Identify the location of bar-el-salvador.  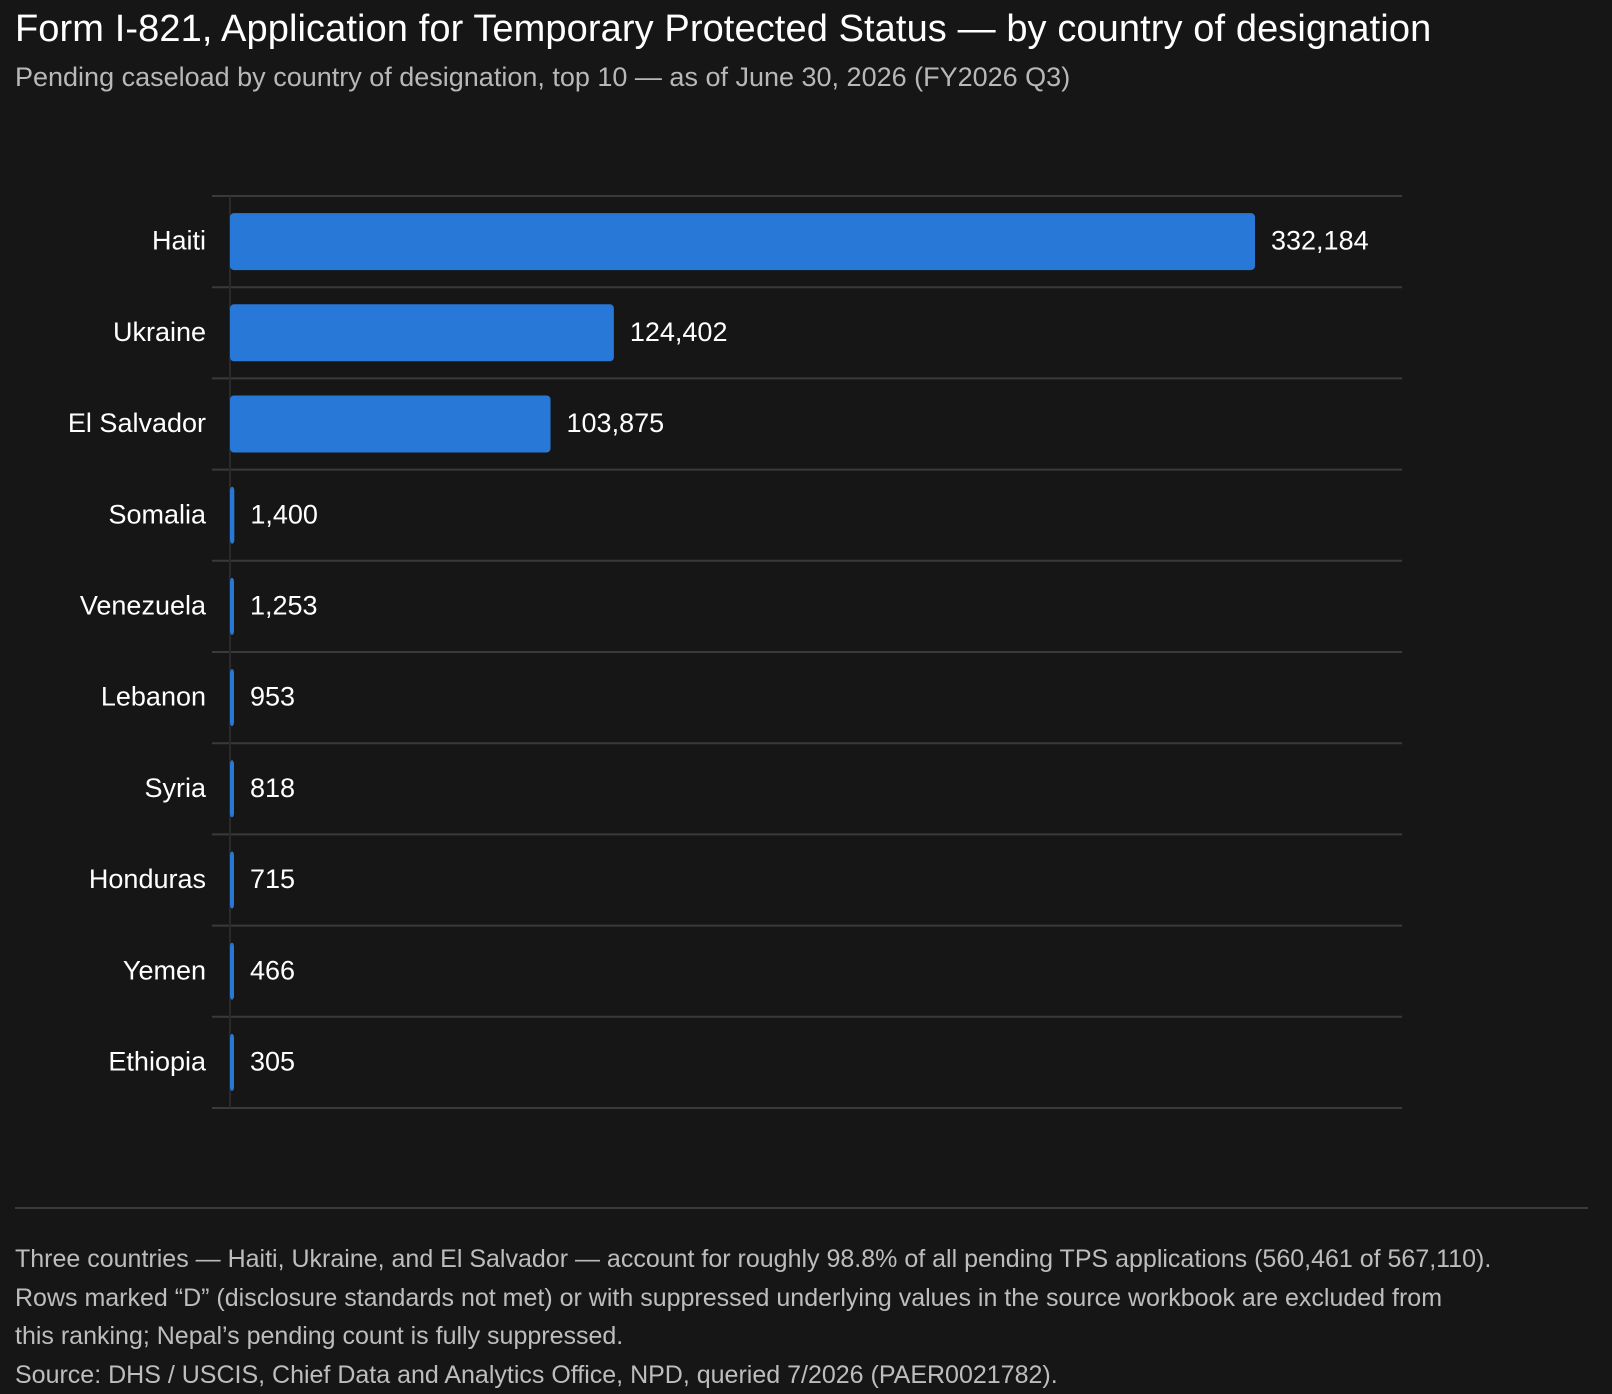
(390, 424).